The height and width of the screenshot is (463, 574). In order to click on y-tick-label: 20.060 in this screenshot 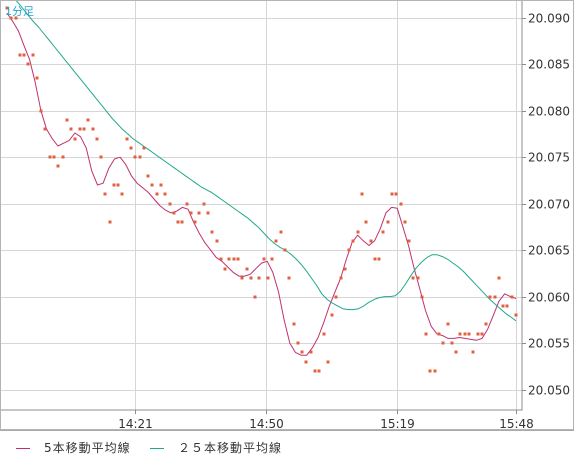, I will do `click(549, 298)`.